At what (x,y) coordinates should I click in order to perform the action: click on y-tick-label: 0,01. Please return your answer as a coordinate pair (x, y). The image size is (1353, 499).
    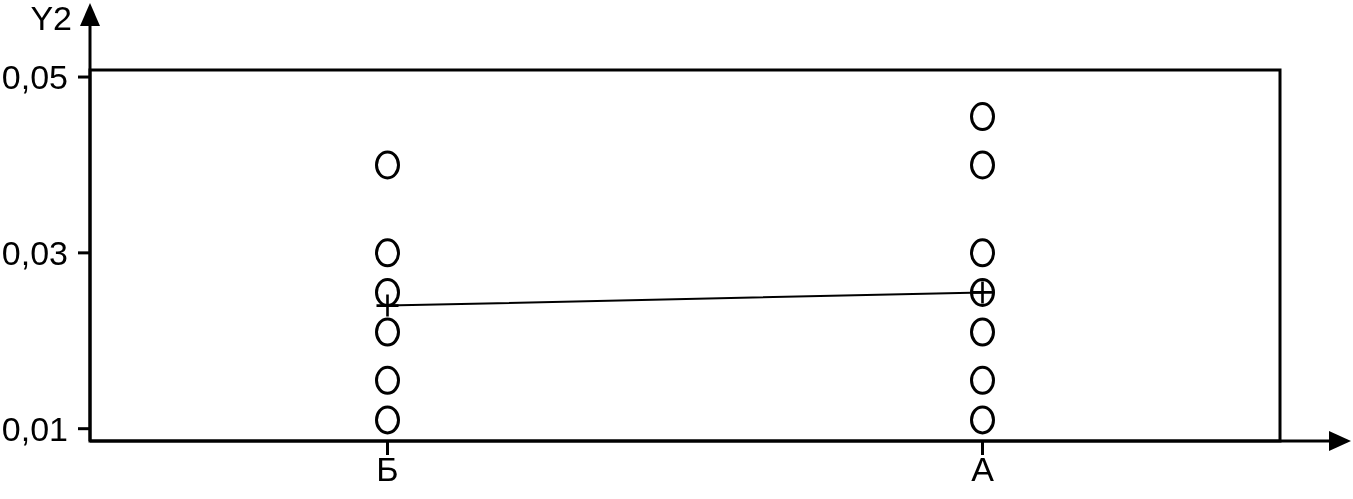
    Looking at the image, I should click on (34, 428).